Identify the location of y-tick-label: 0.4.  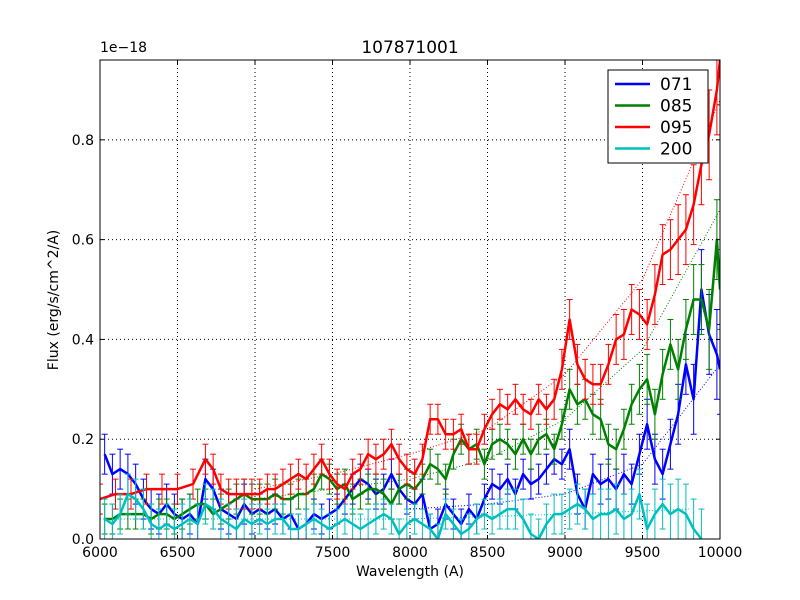
(83, 340).